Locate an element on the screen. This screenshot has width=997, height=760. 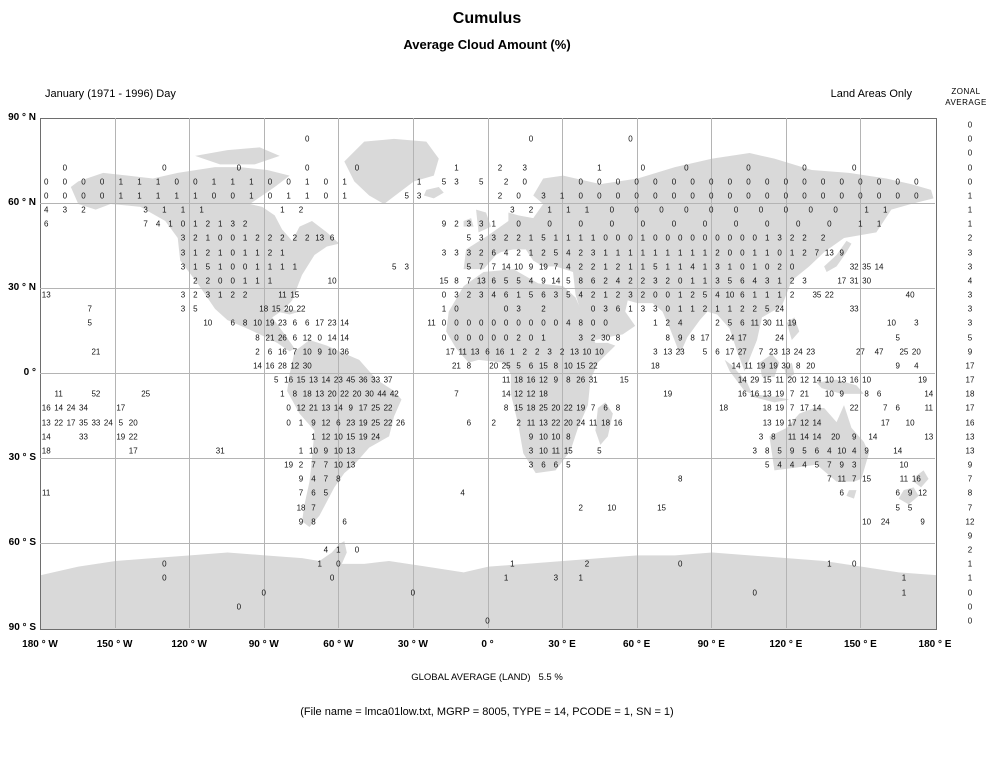
lat-tick-label: 30 ° S is located at coordinates (22, 457).